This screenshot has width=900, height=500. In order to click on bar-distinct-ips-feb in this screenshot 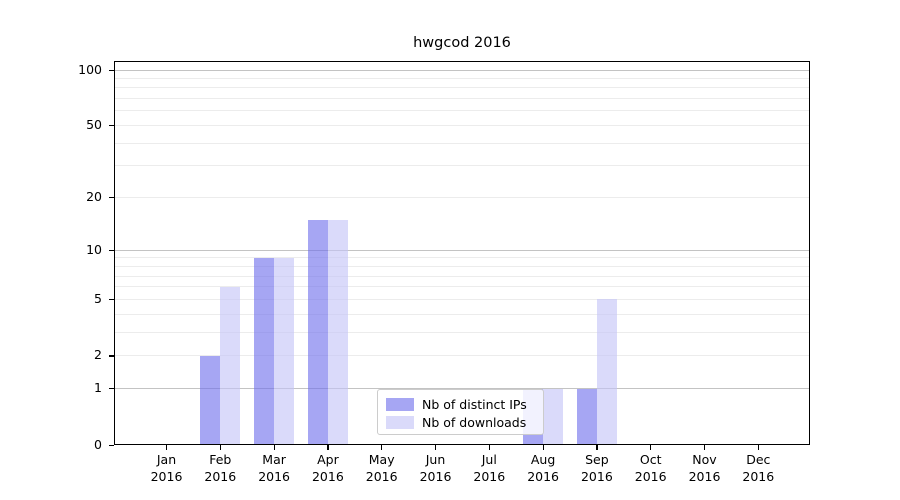, I will do `click(210, 400)`.